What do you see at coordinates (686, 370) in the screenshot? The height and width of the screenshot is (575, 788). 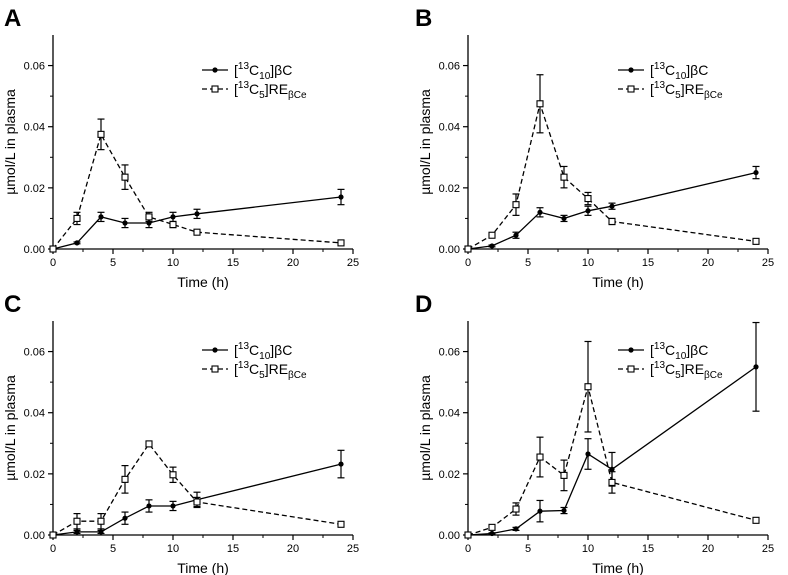 I see `legend-label: [13C5]REβCe` at bounding box center [686, 370].